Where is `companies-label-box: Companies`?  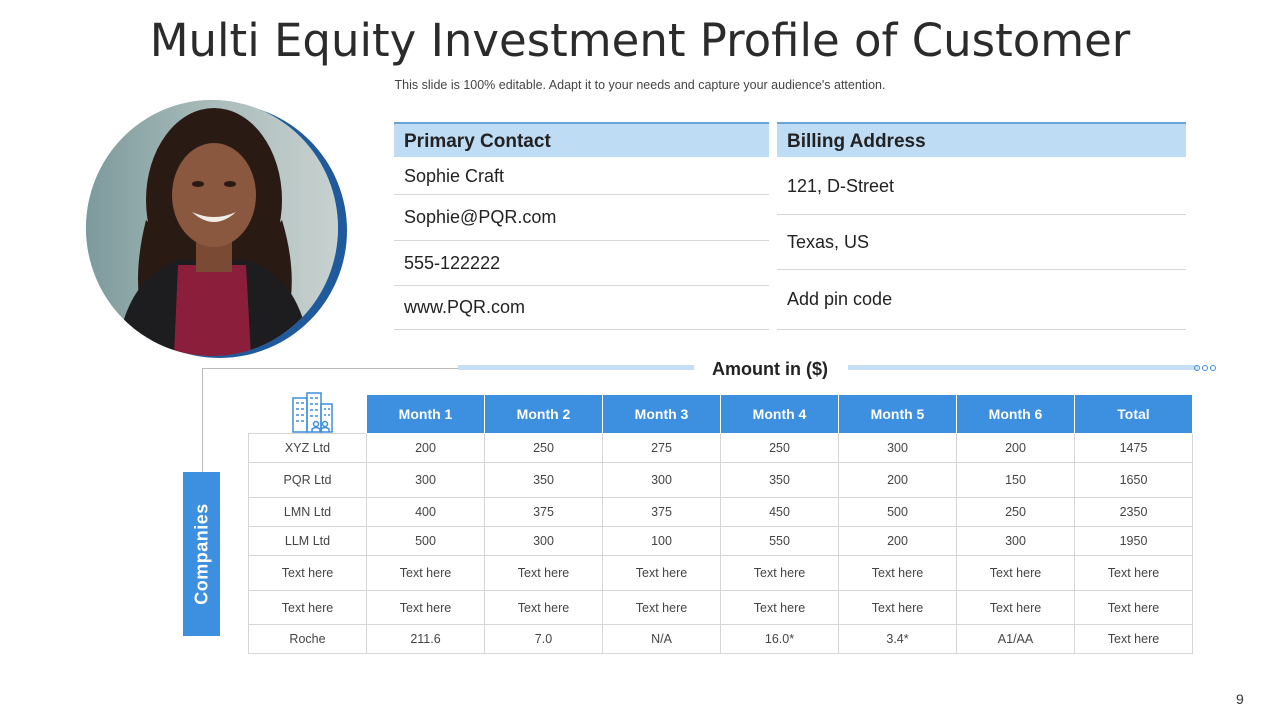 companies-label-box: Companies is located at coordinates (201, 554).